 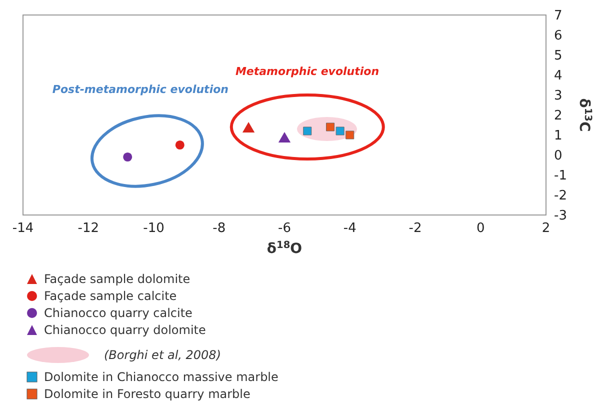 I want to click on x-tick-label: -12, so click(x=88, y=228).